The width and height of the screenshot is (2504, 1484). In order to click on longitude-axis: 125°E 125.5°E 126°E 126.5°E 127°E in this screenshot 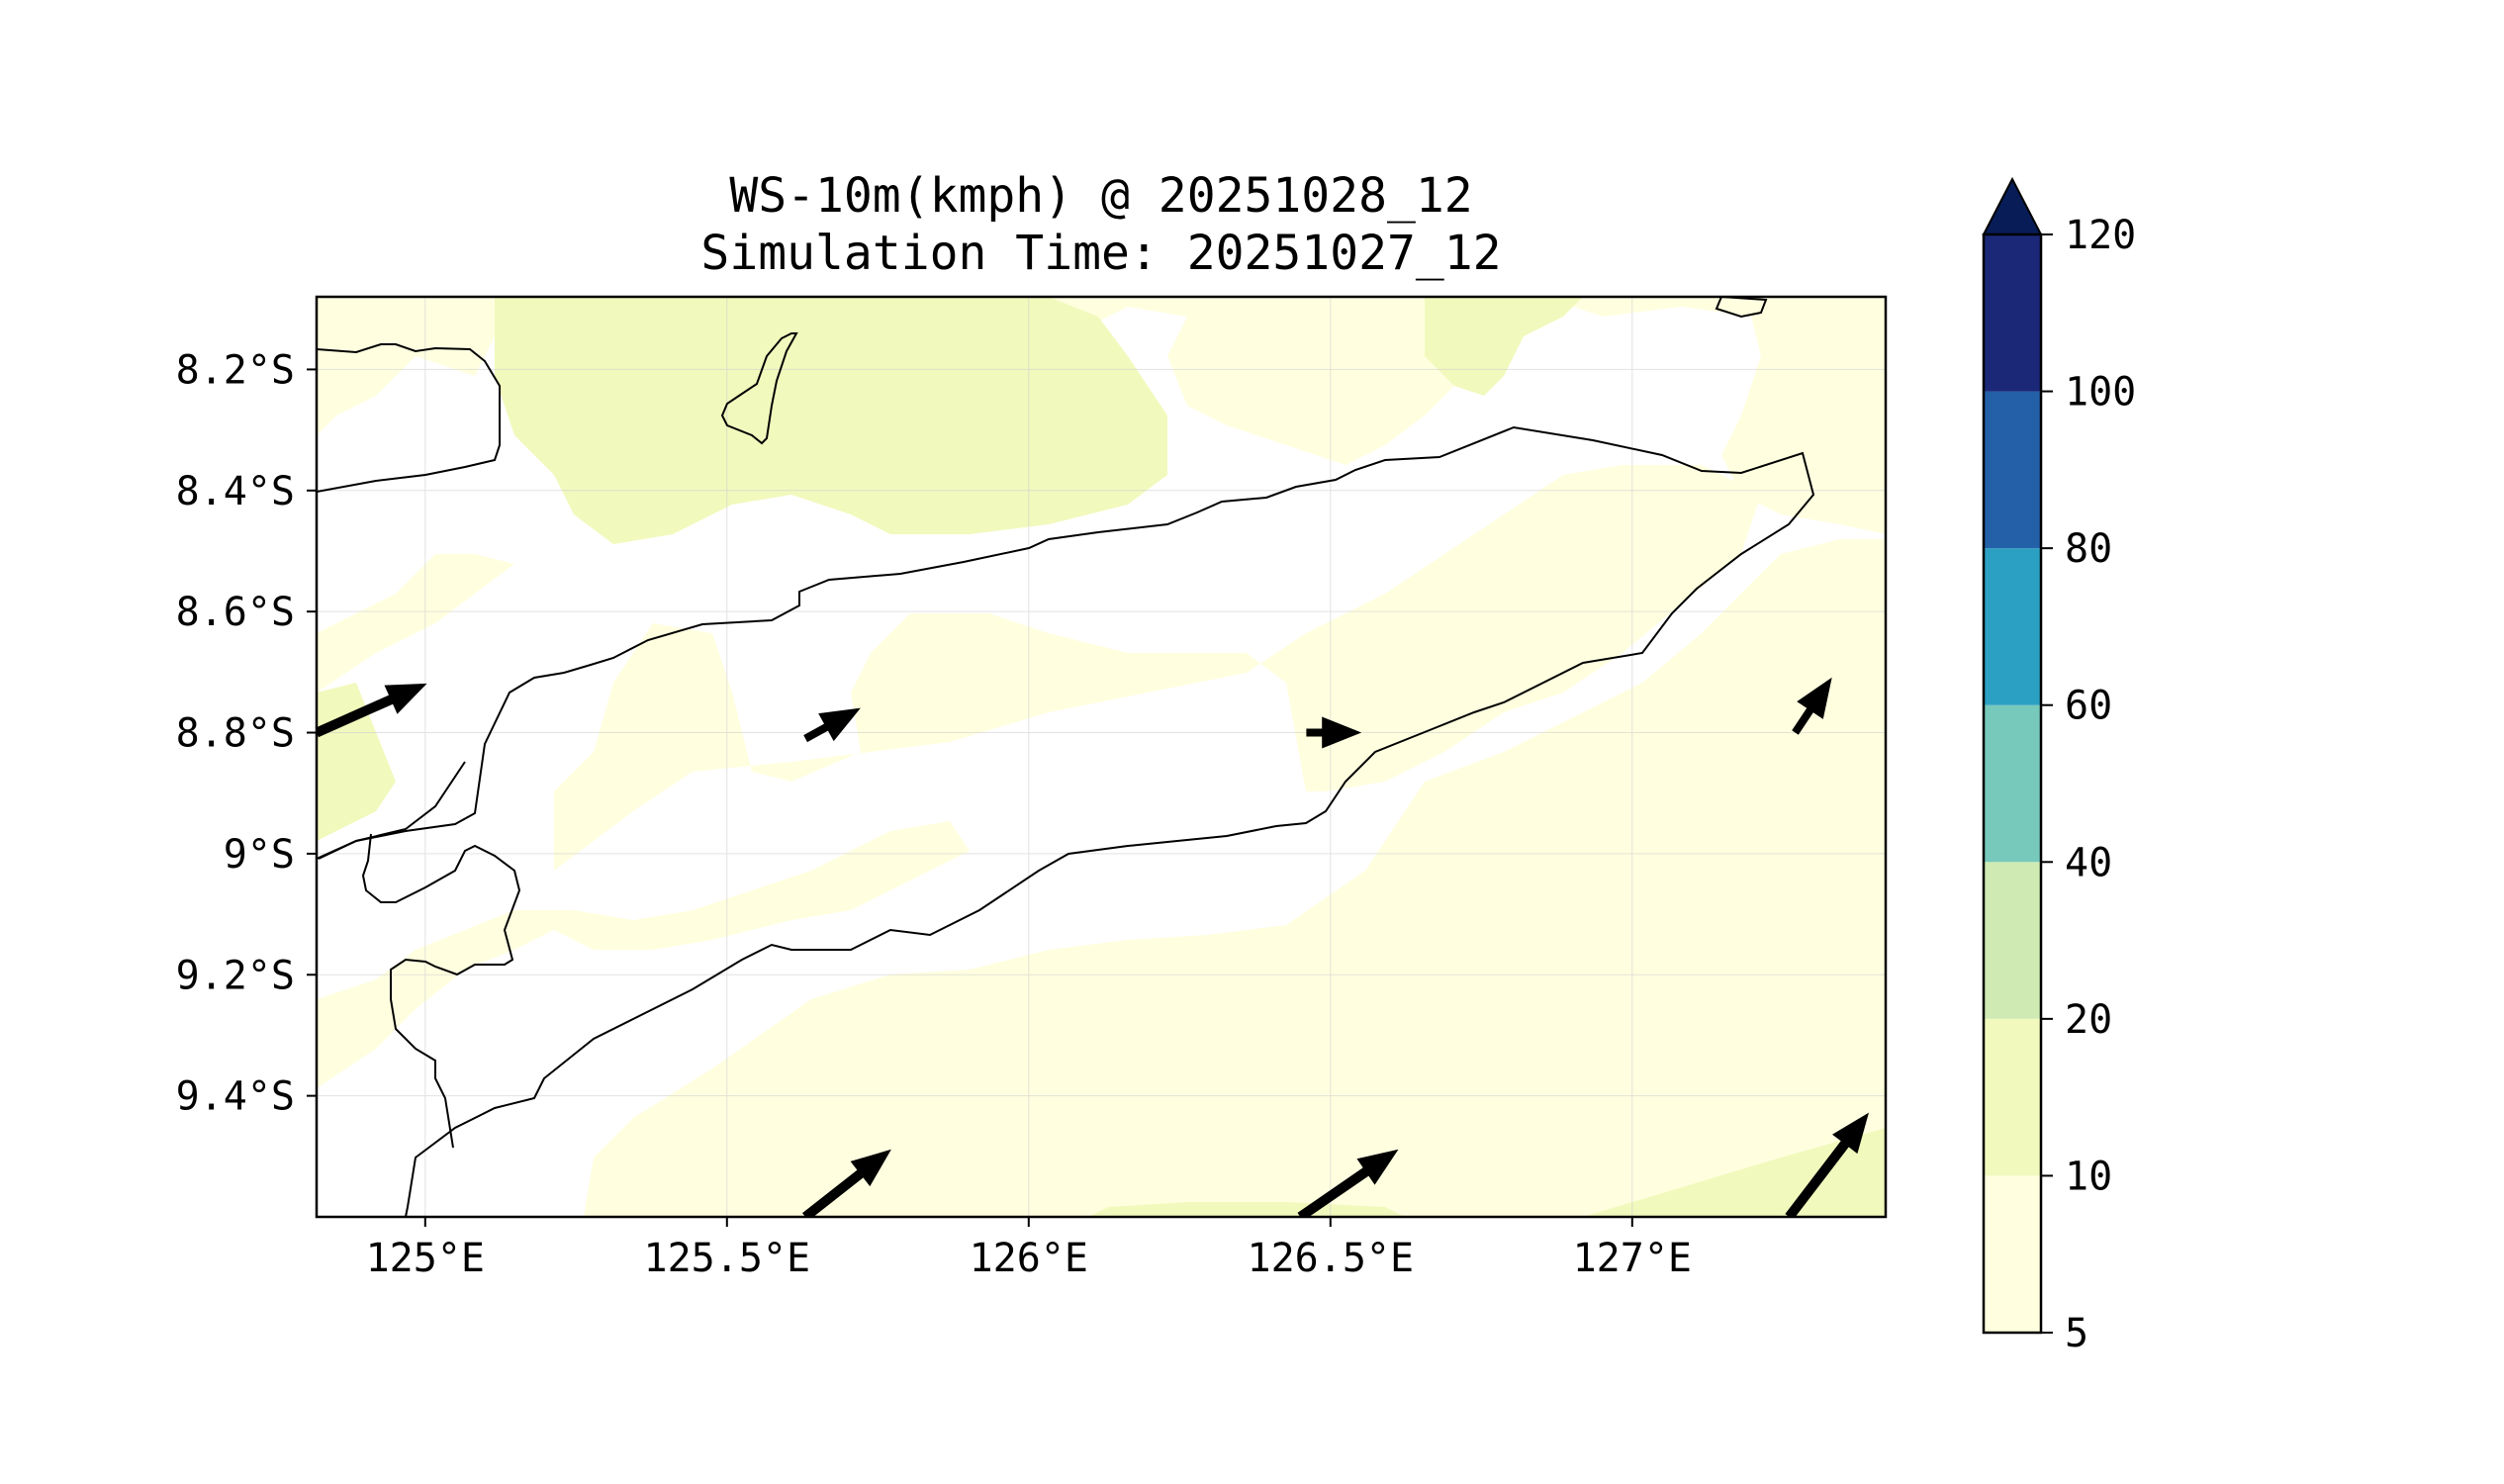, I will do `click(1029, 1249)`.